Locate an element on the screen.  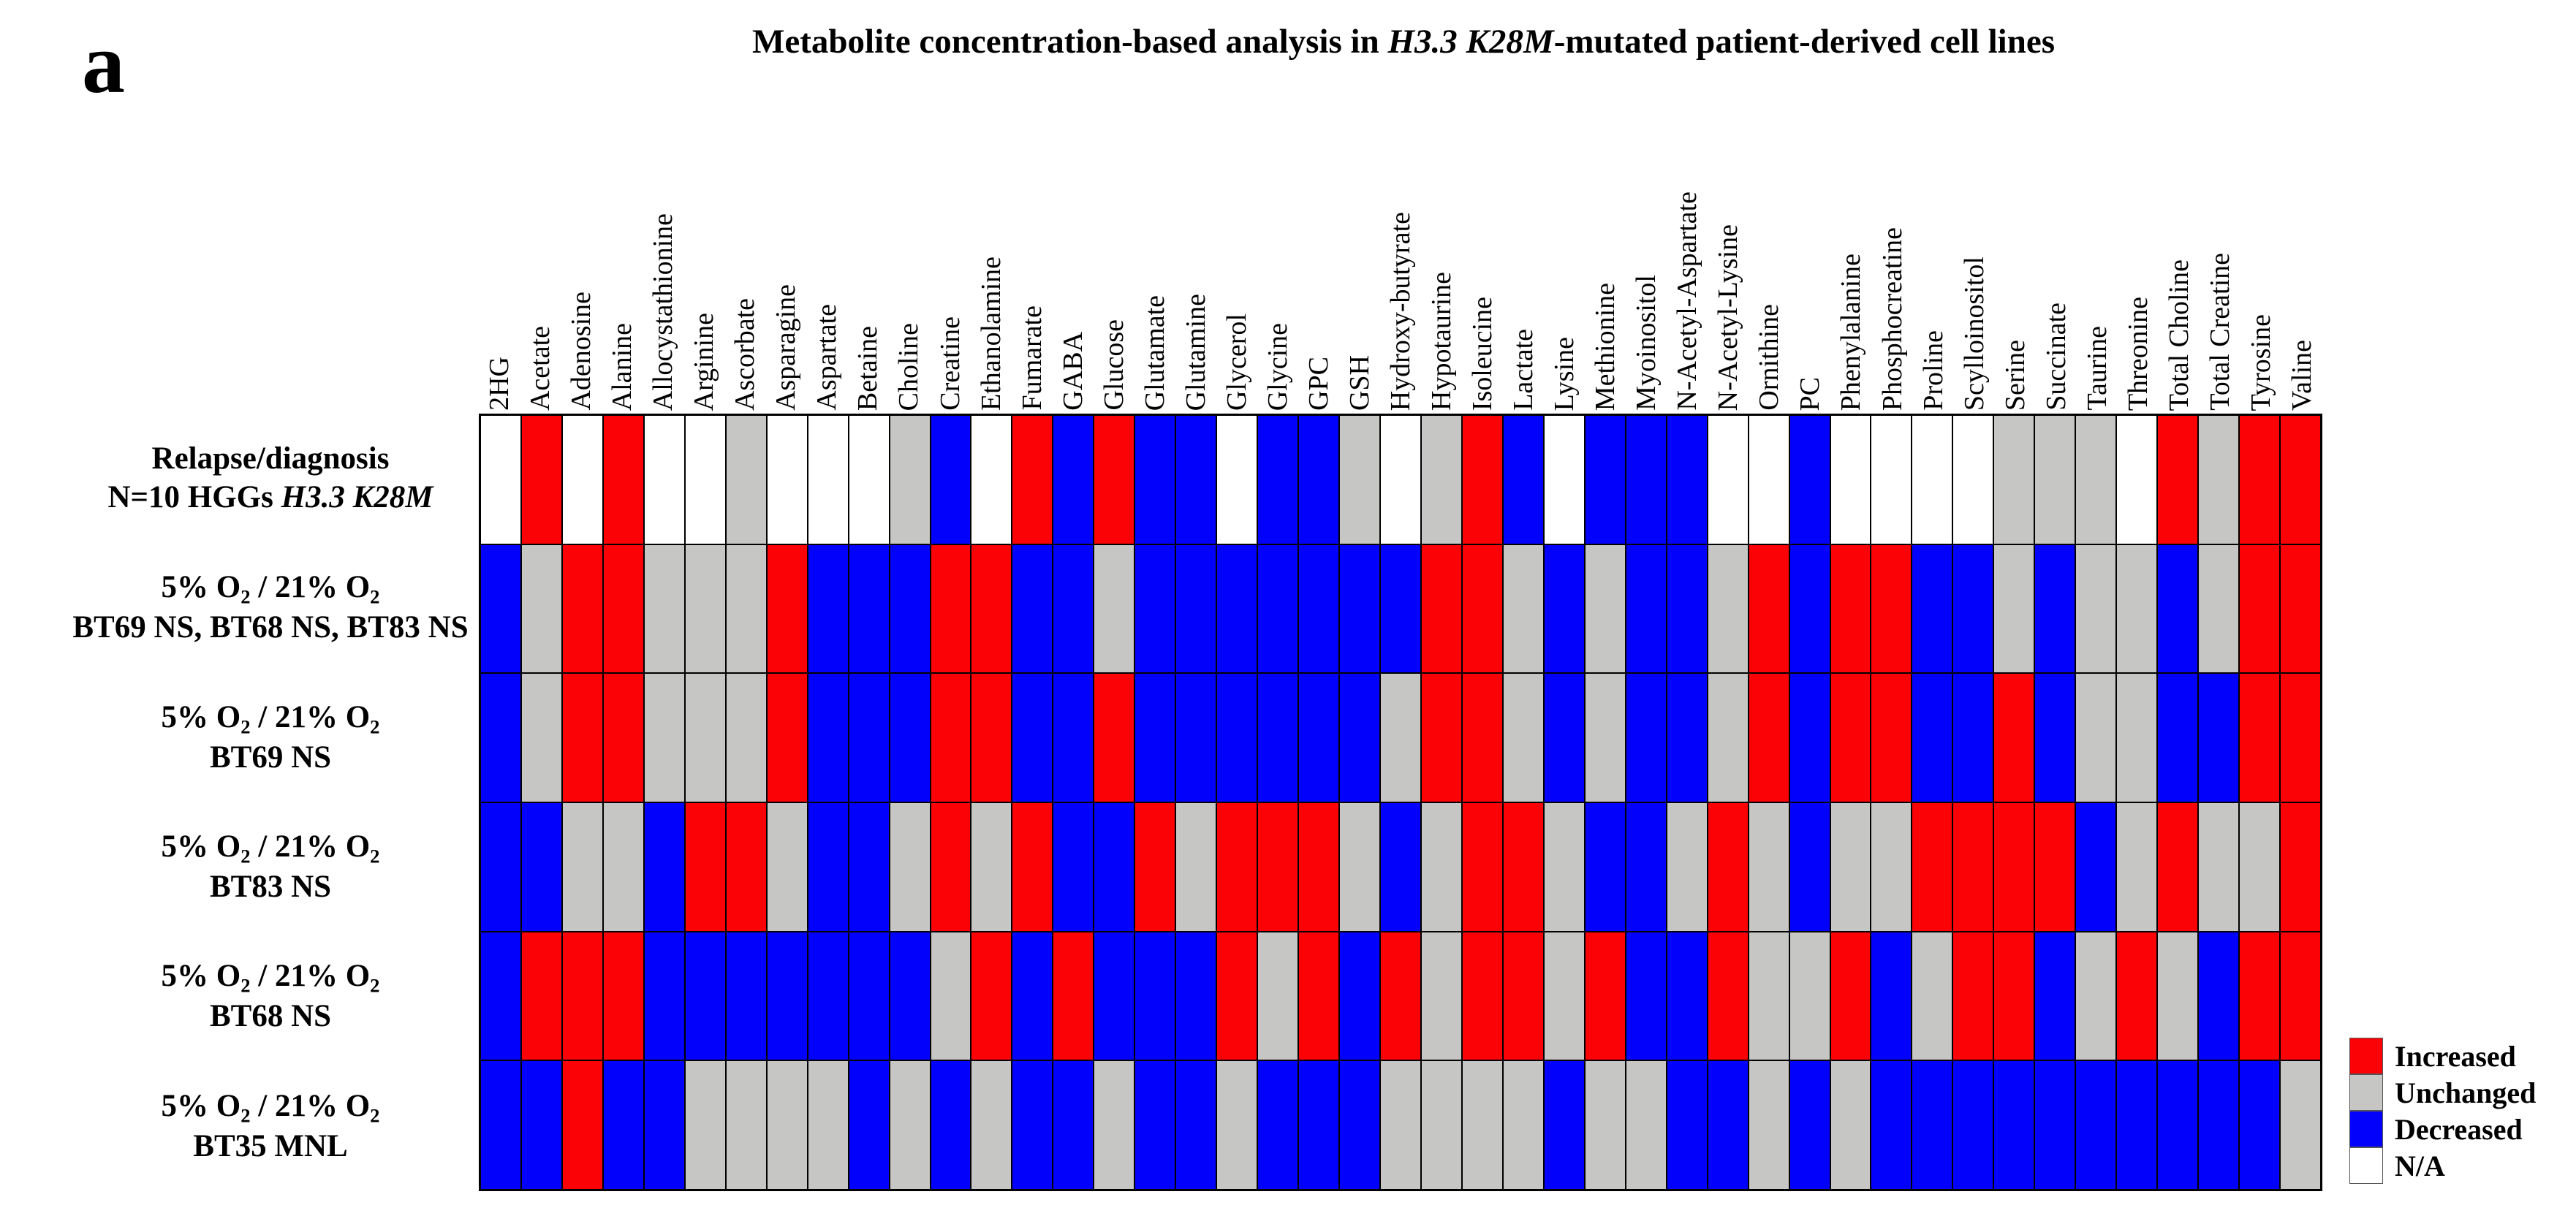
row-label: Relapse/diagnosis N=10 HGGs H3.3 K28M is located at coordinates (270, 478).